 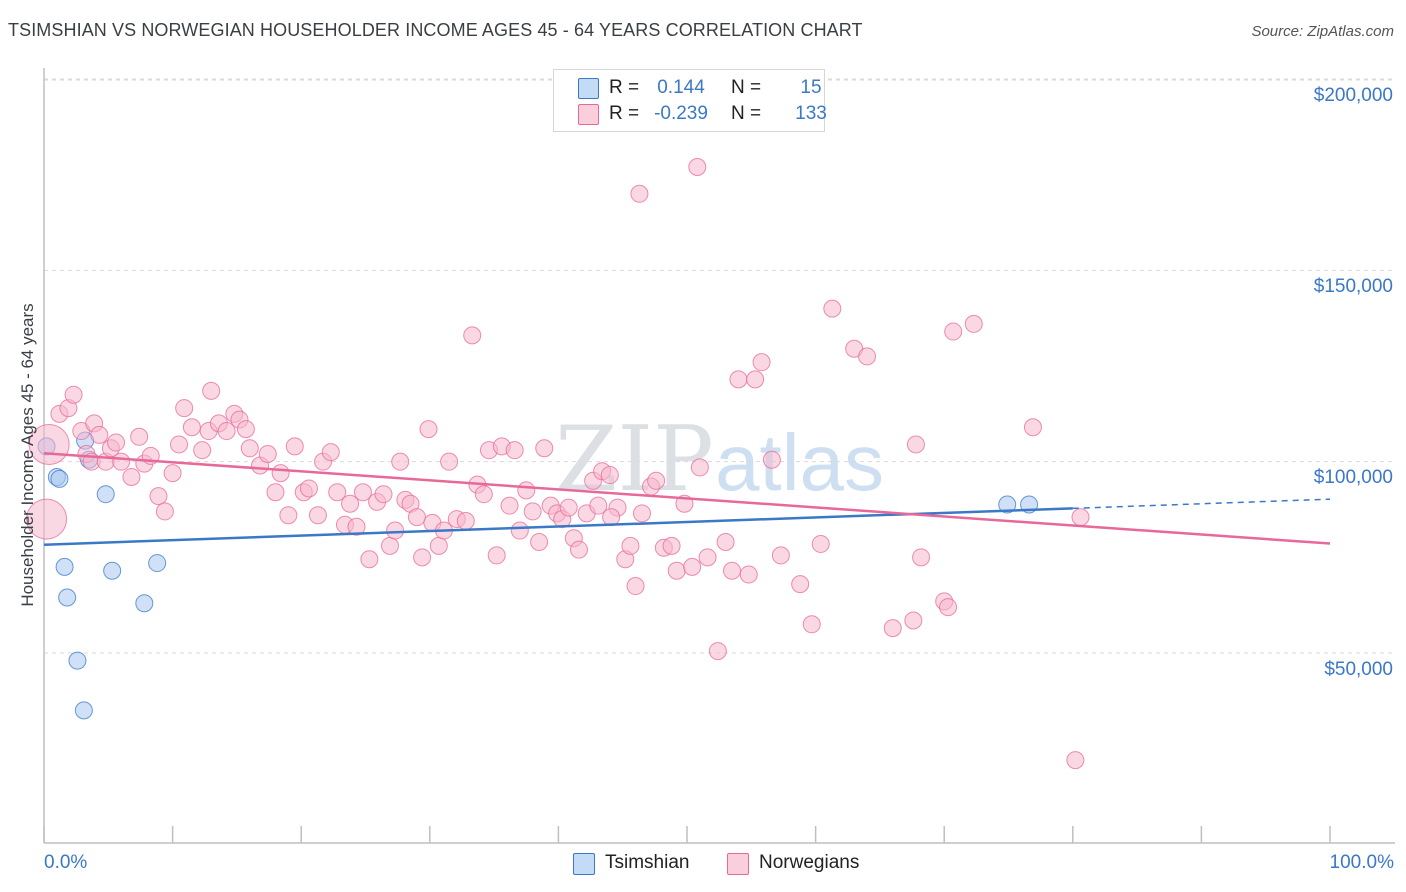 I want to click on norwegian-trend-line, so click(x=687, y=498).